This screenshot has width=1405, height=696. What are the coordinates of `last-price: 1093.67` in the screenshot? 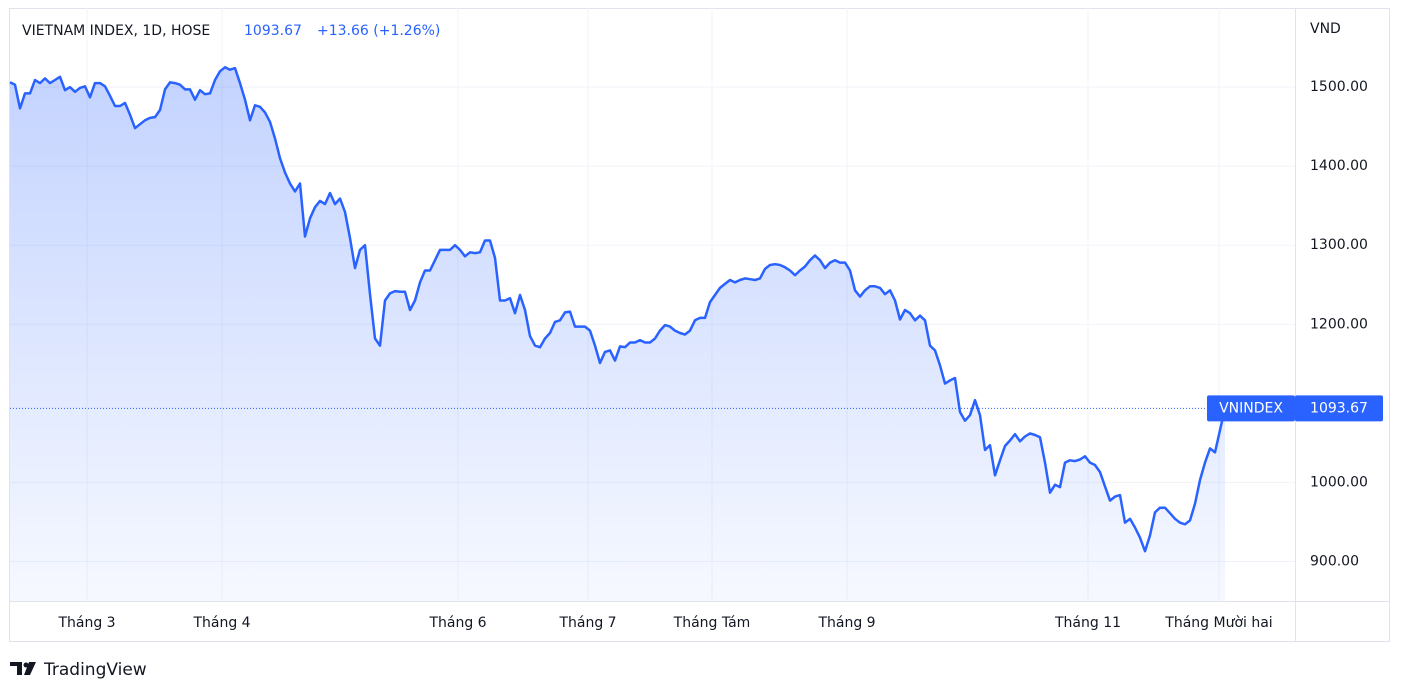 It's located at (273, 31).